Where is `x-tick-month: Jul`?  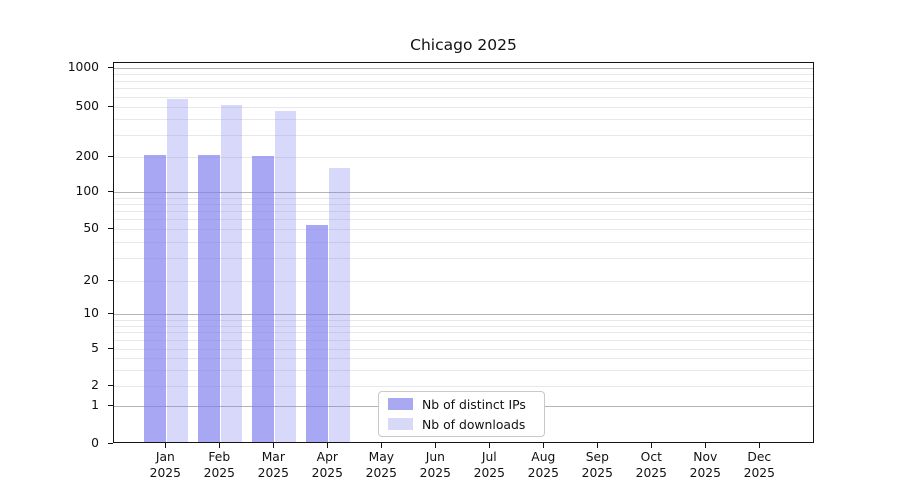 x-tick-month: Jul is located at coordinates (489, 457).